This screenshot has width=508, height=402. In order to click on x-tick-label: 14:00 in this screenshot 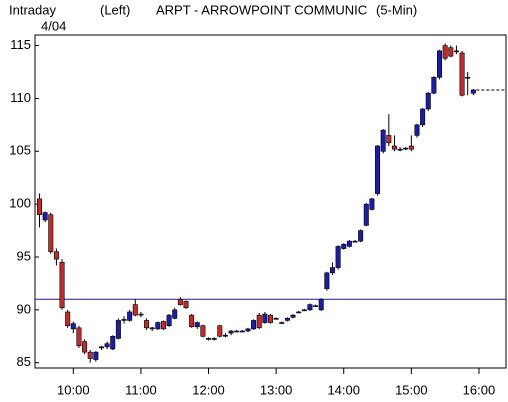, I will do `click(343, 389)`.